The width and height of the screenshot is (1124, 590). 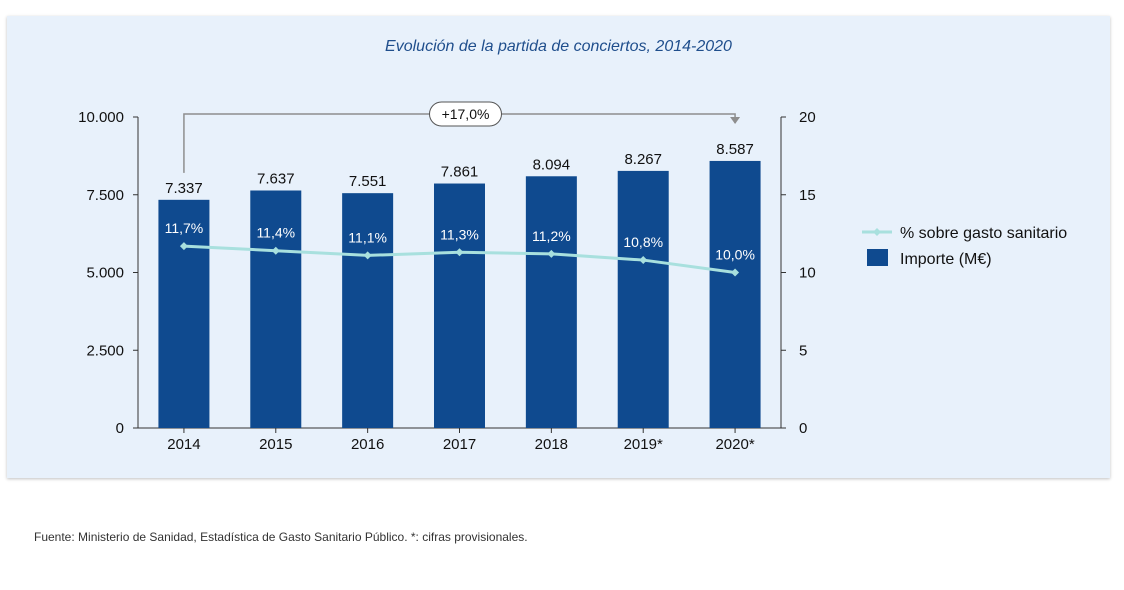 I want to click on legend-label: Importe (M€), so click(x=946, y=259).